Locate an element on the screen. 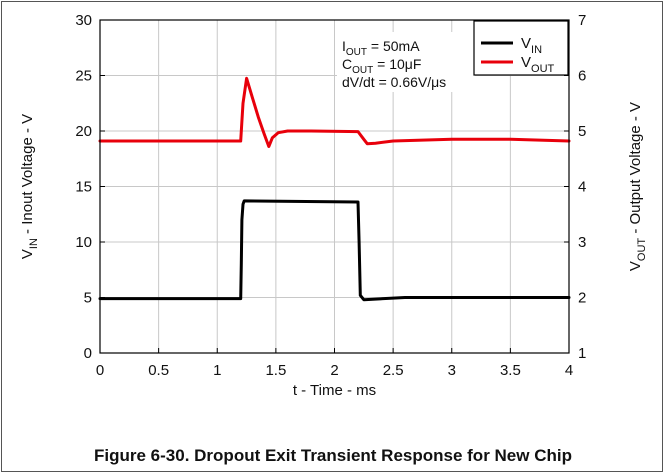 Image resolution: width=666 pixels, height=475 pixels. legend-box is located at coordinates (521, 48).